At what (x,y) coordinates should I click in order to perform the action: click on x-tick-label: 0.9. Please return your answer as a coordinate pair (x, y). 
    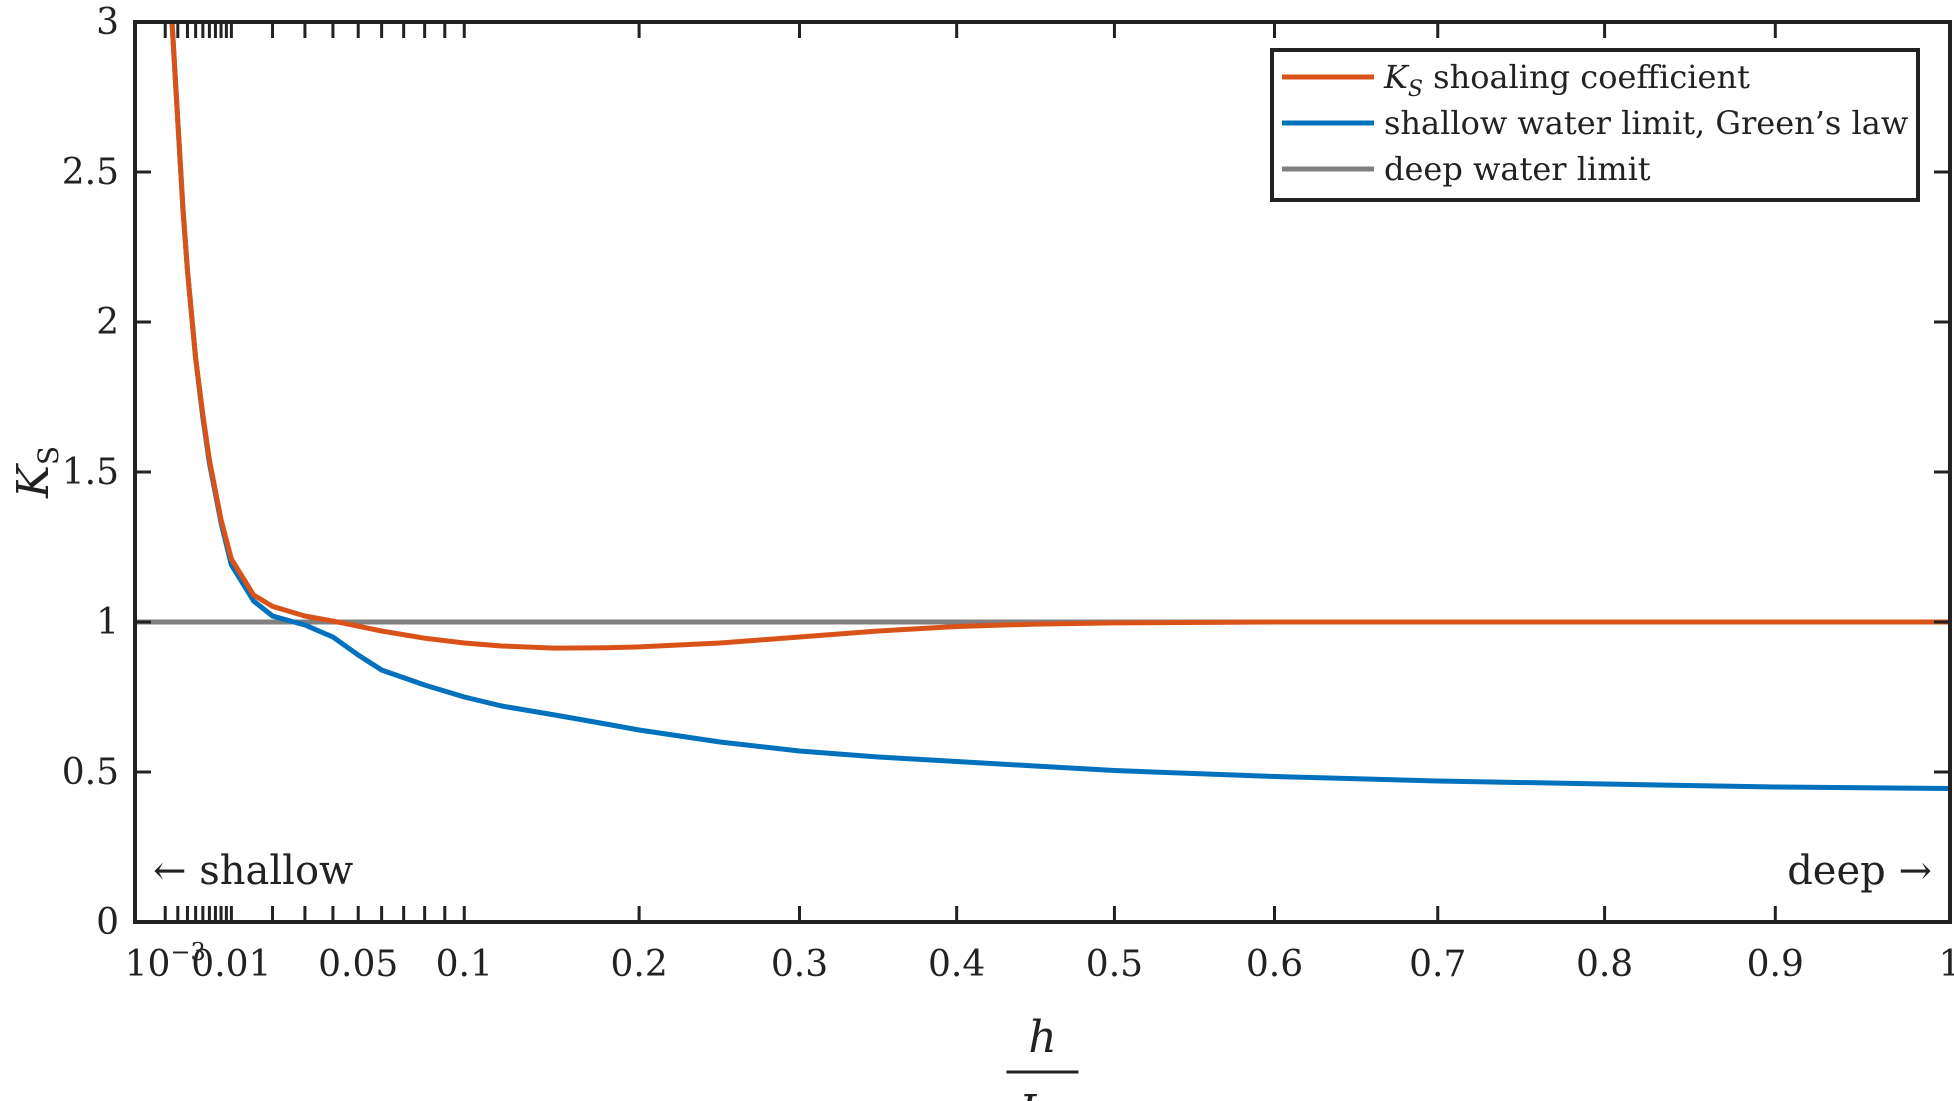
    Looking at the image, I should click on (1775, 964).